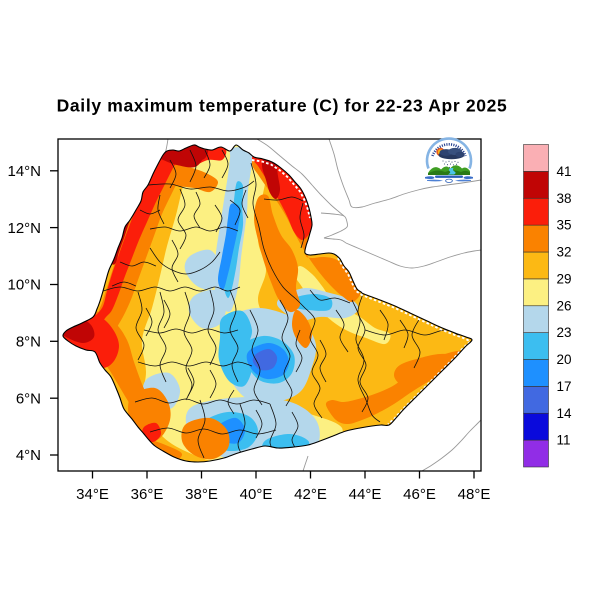  What do you see at coordinates (474, 494) in the screenshot?
I see `svg-text: 48°E` at bounding box center [474, 494].